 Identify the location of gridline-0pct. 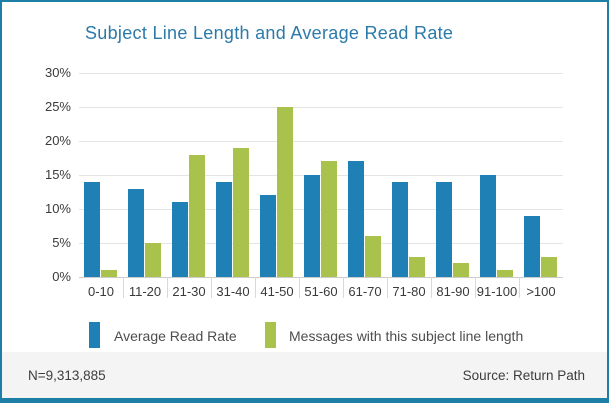
(321, 277).